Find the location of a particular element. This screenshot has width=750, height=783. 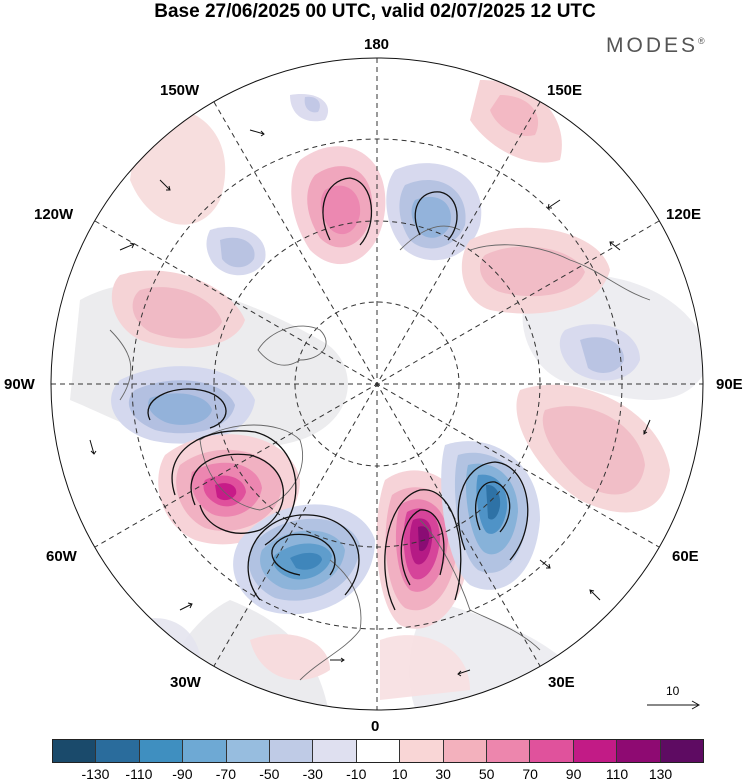

lon-label-150e: 150E is located at coordinates (565, 90).